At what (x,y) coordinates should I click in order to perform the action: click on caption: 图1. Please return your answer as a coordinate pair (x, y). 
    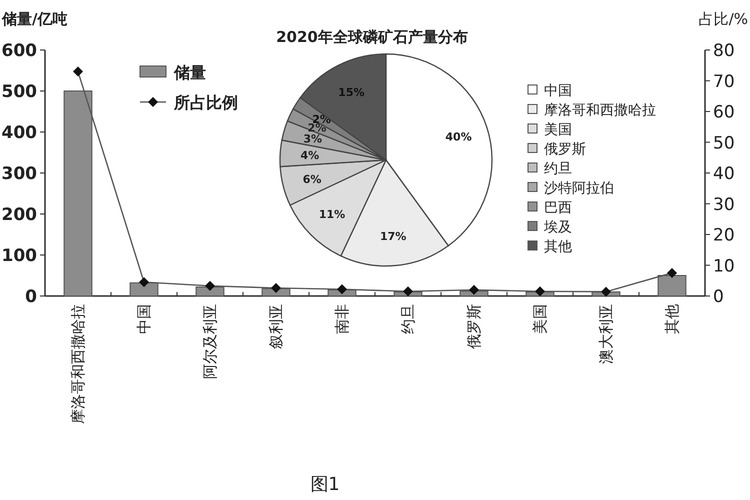
    Looking at the image, I should click on (325, 484).